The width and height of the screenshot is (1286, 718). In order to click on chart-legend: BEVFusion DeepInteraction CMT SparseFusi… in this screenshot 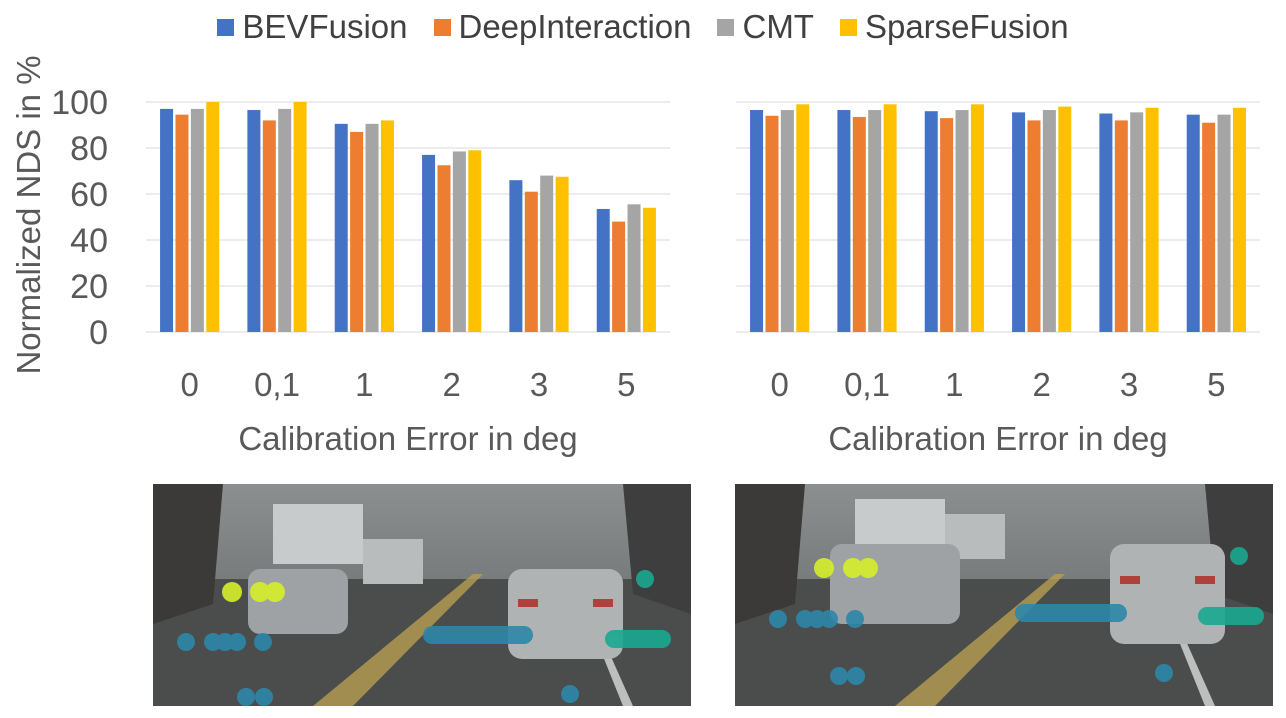, I will do `click(643, 27)`.